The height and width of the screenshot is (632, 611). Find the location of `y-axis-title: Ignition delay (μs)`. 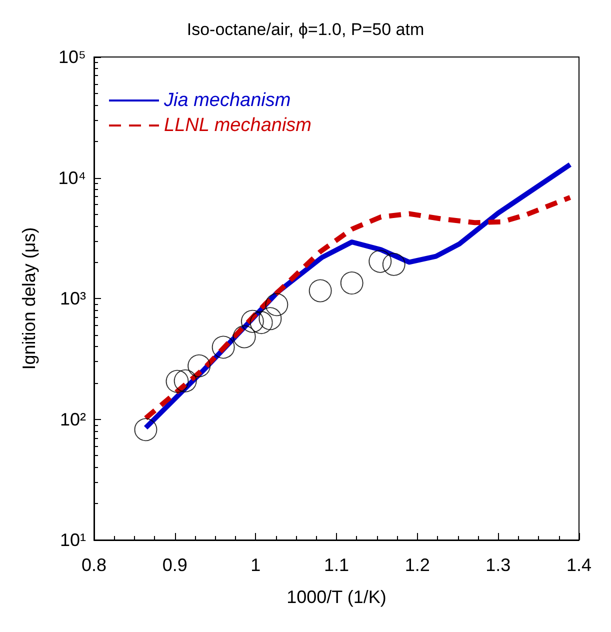

y-axis-title: Ignition delay (μs) is located at coordinates (29, 298).